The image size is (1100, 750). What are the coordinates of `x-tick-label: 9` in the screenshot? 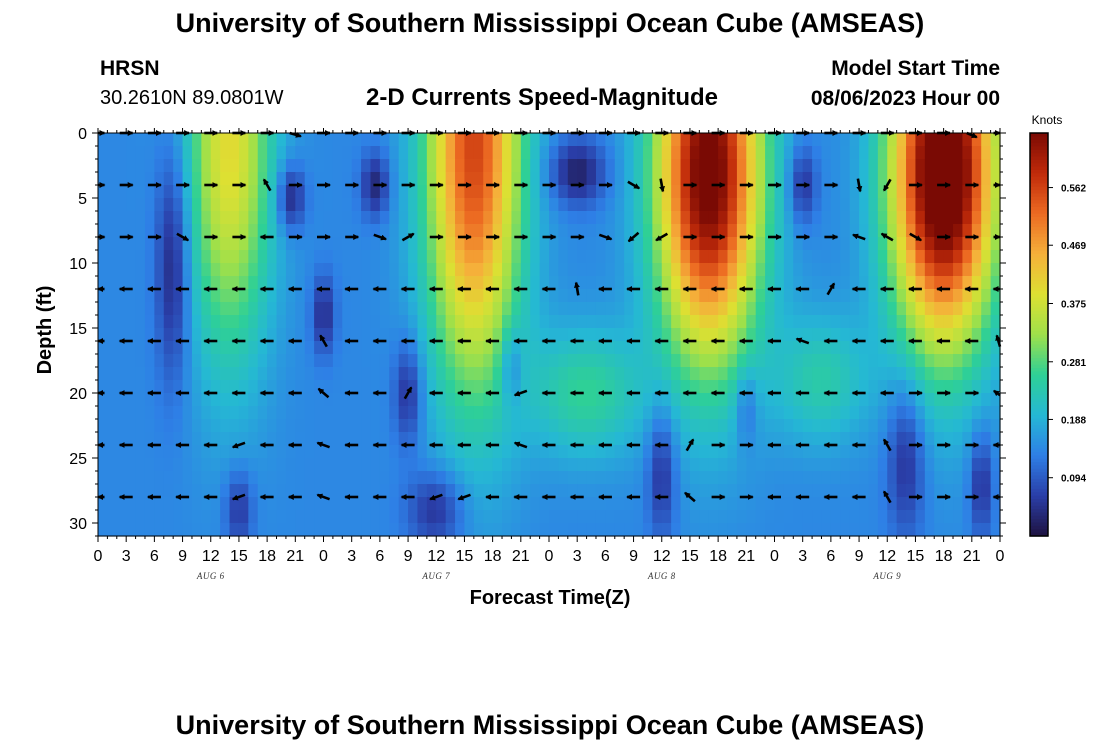 It's located at (859, 556).